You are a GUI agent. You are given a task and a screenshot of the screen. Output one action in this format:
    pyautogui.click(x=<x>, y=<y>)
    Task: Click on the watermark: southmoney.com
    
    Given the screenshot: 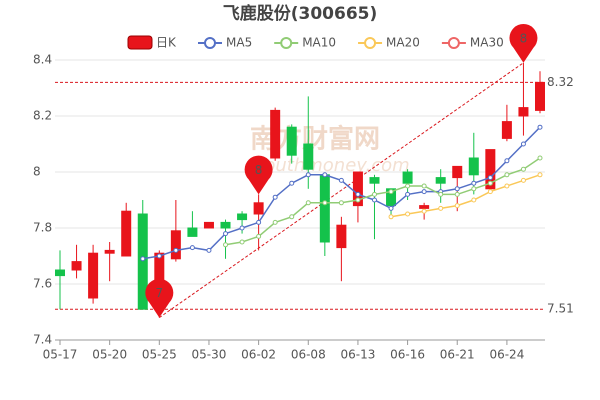 What is the action you would take?
    pyautogui.click(x=332, y=165)
    